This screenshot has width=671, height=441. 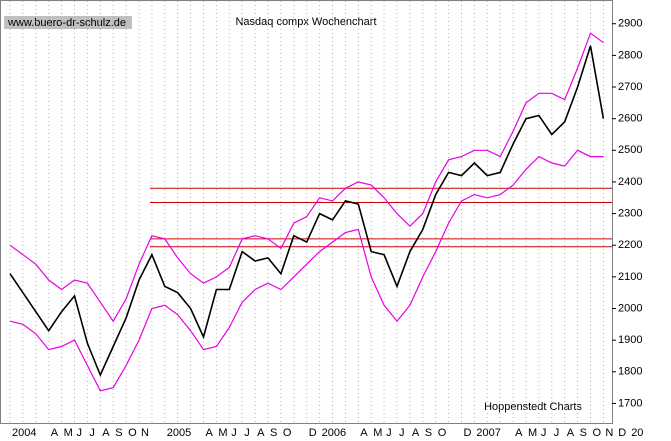 I want to click on y-tick-label: 1900, so click(x=630, y=340).